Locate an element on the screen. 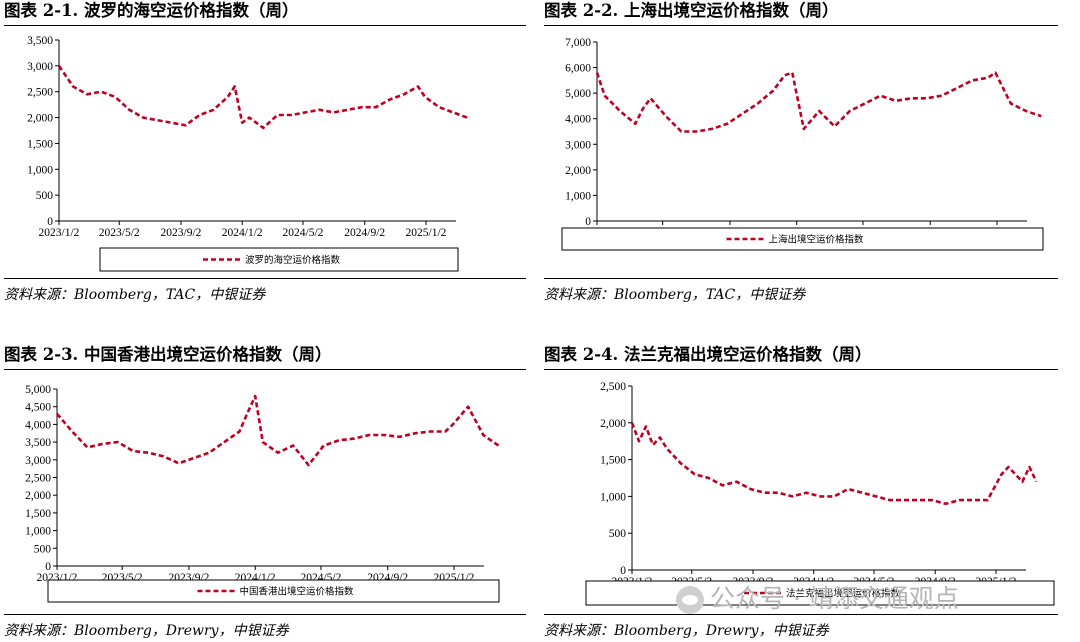 The height and width of the screenshot is (642, 1080). x-tick-label: 2025/1/2 is located at coordinates (426, 233).